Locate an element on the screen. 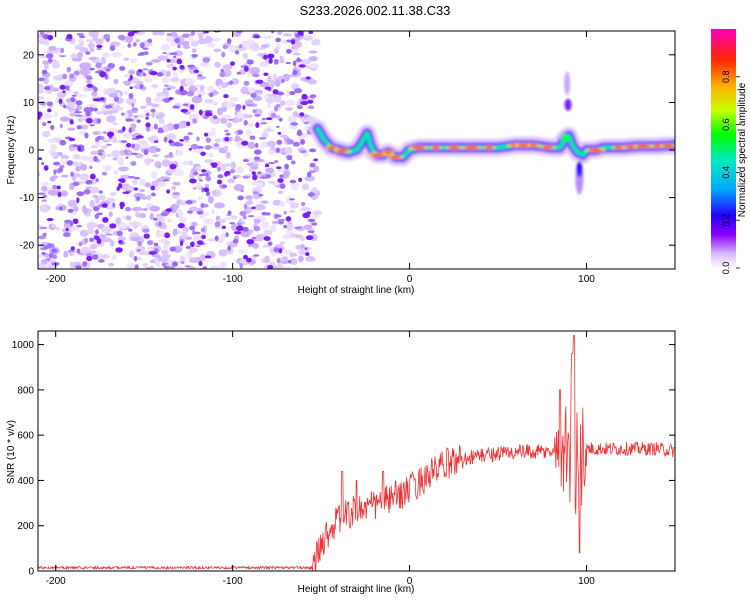 This screenshot has height=600, width=750. spectrogram-x-tick-label: -200 is located at coordinates (56, 279).